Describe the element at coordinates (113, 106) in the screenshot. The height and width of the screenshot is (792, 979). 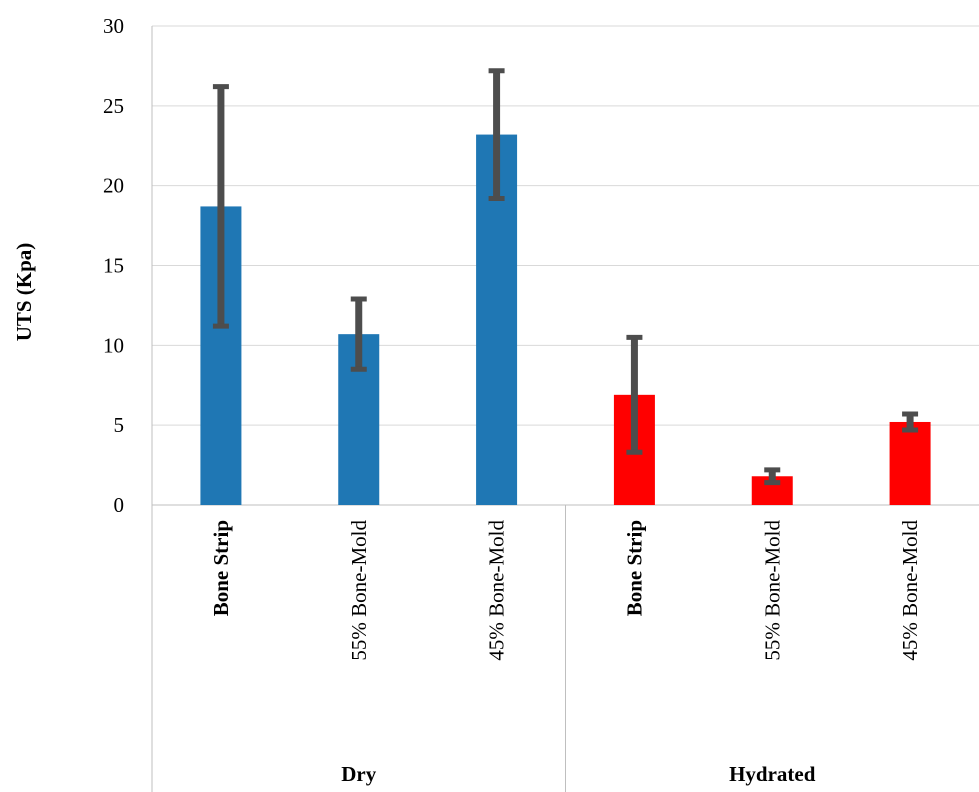
I see `y-tick-25: 25` at that location.